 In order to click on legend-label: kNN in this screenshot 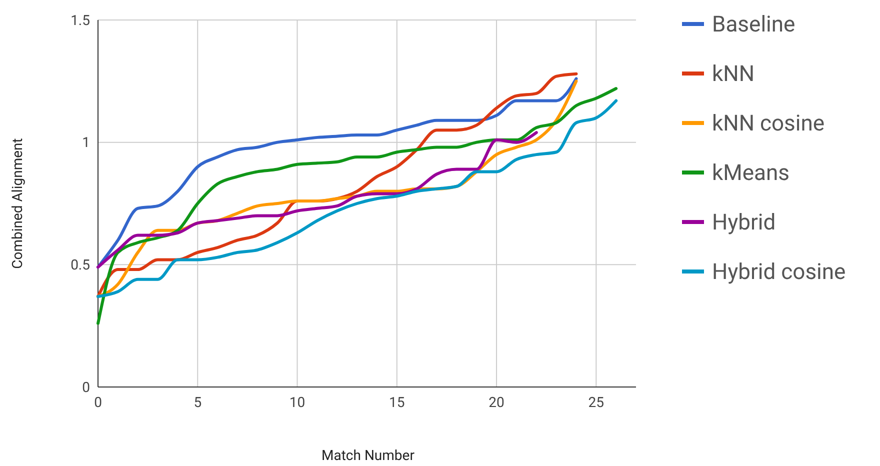, I will do `click(733, 75)`.